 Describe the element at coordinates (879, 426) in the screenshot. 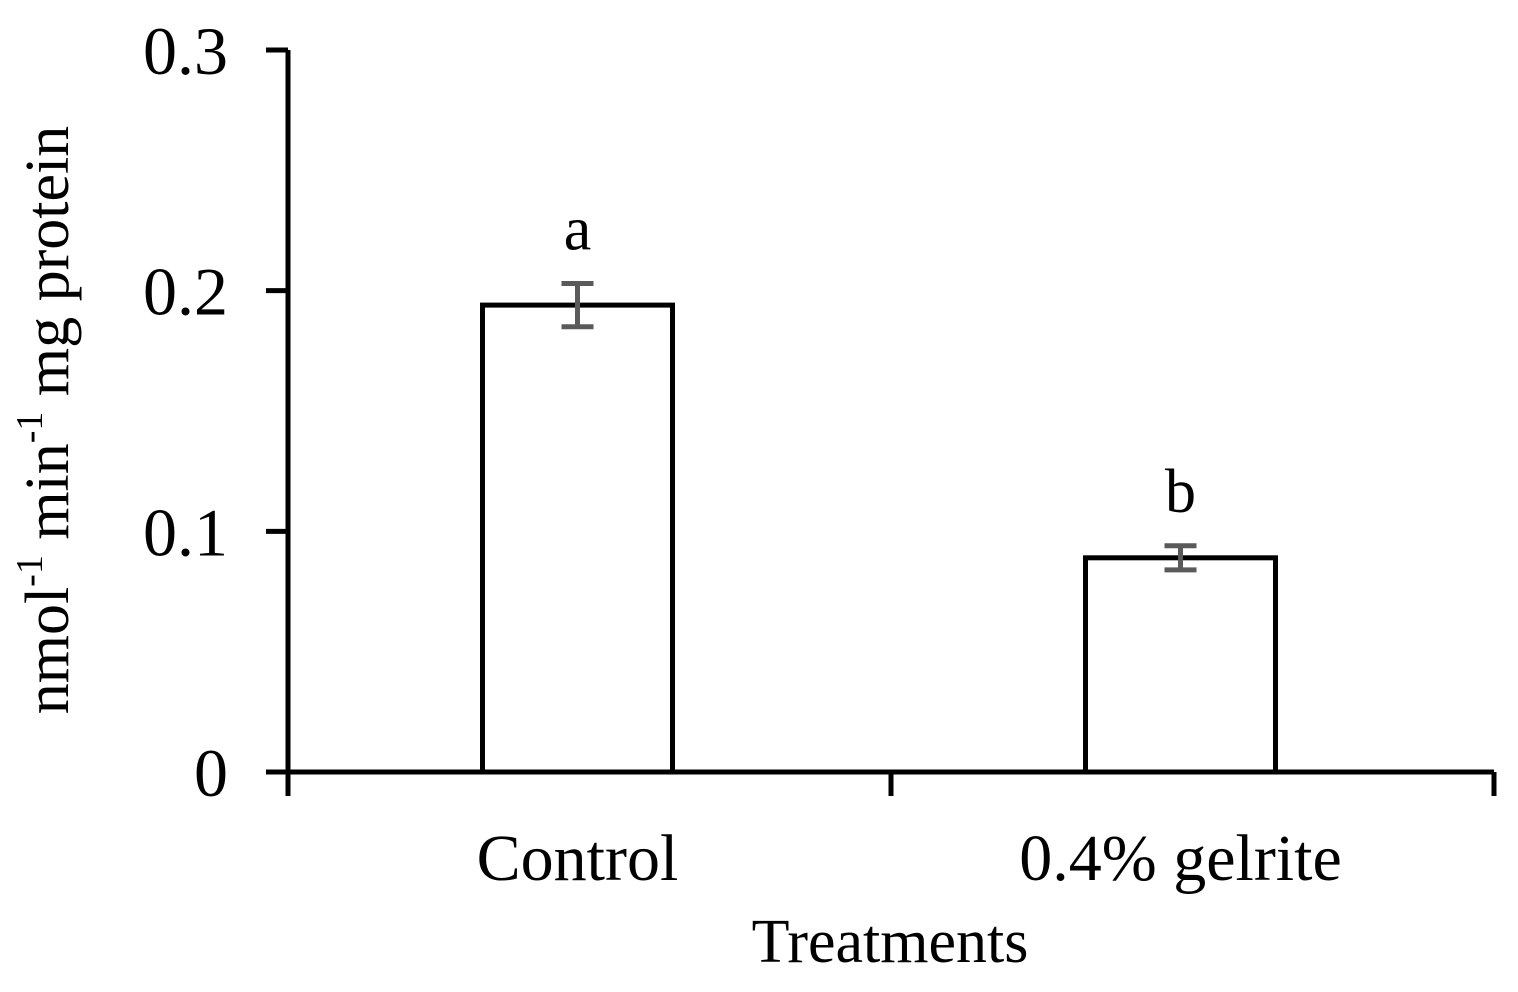

I see `error-bars` at that location.